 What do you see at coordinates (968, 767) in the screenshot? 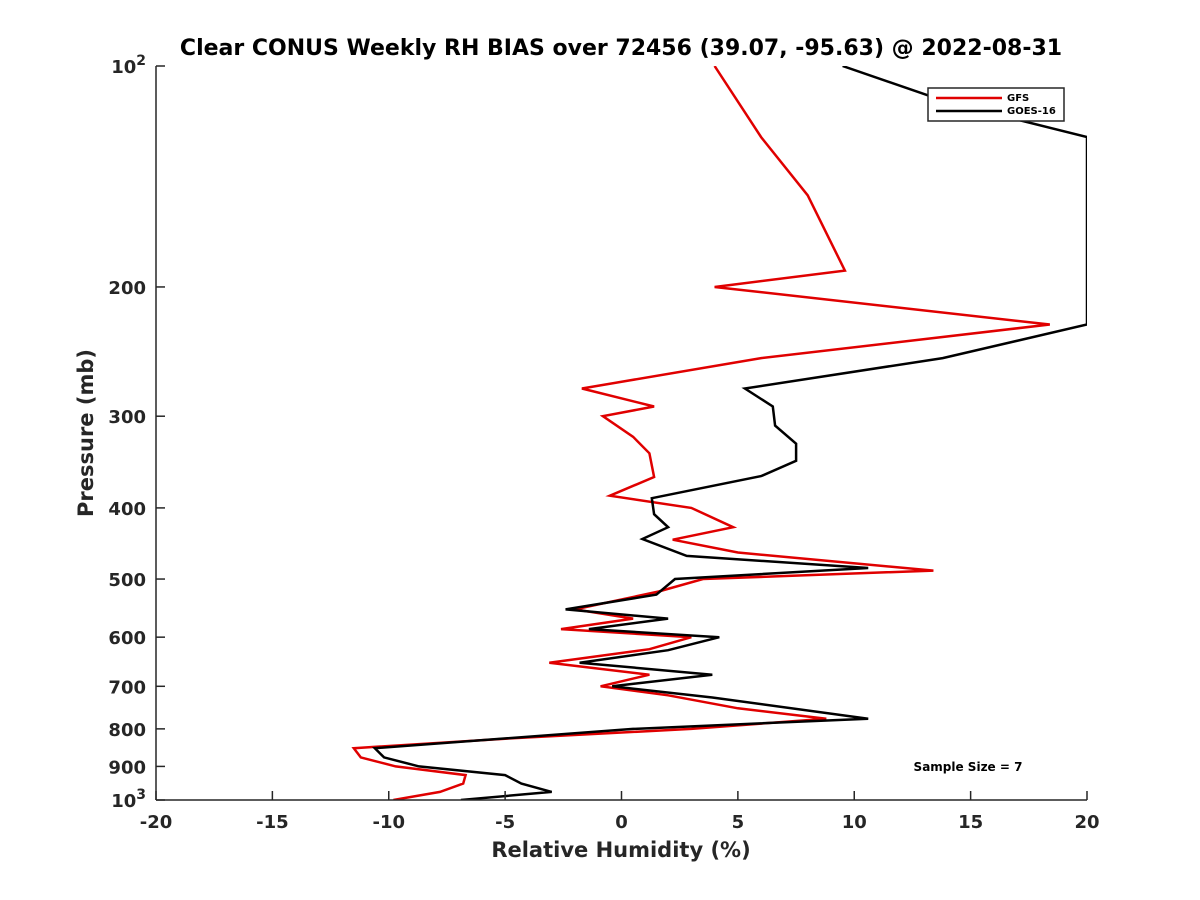
I see `sample-size-annotation: Sample Size = 7` at bounding box center [968, 767].